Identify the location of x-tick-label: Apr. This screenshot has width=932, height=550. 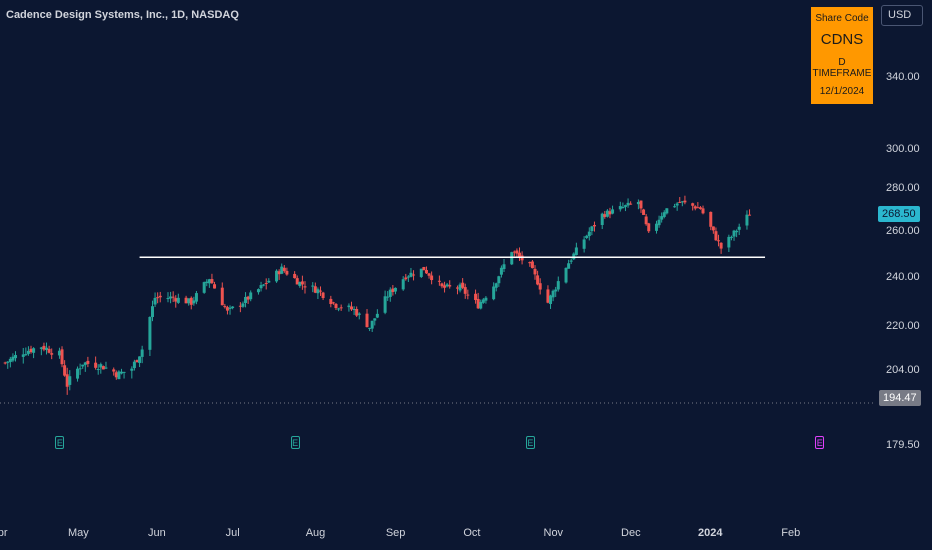
(4, 533).